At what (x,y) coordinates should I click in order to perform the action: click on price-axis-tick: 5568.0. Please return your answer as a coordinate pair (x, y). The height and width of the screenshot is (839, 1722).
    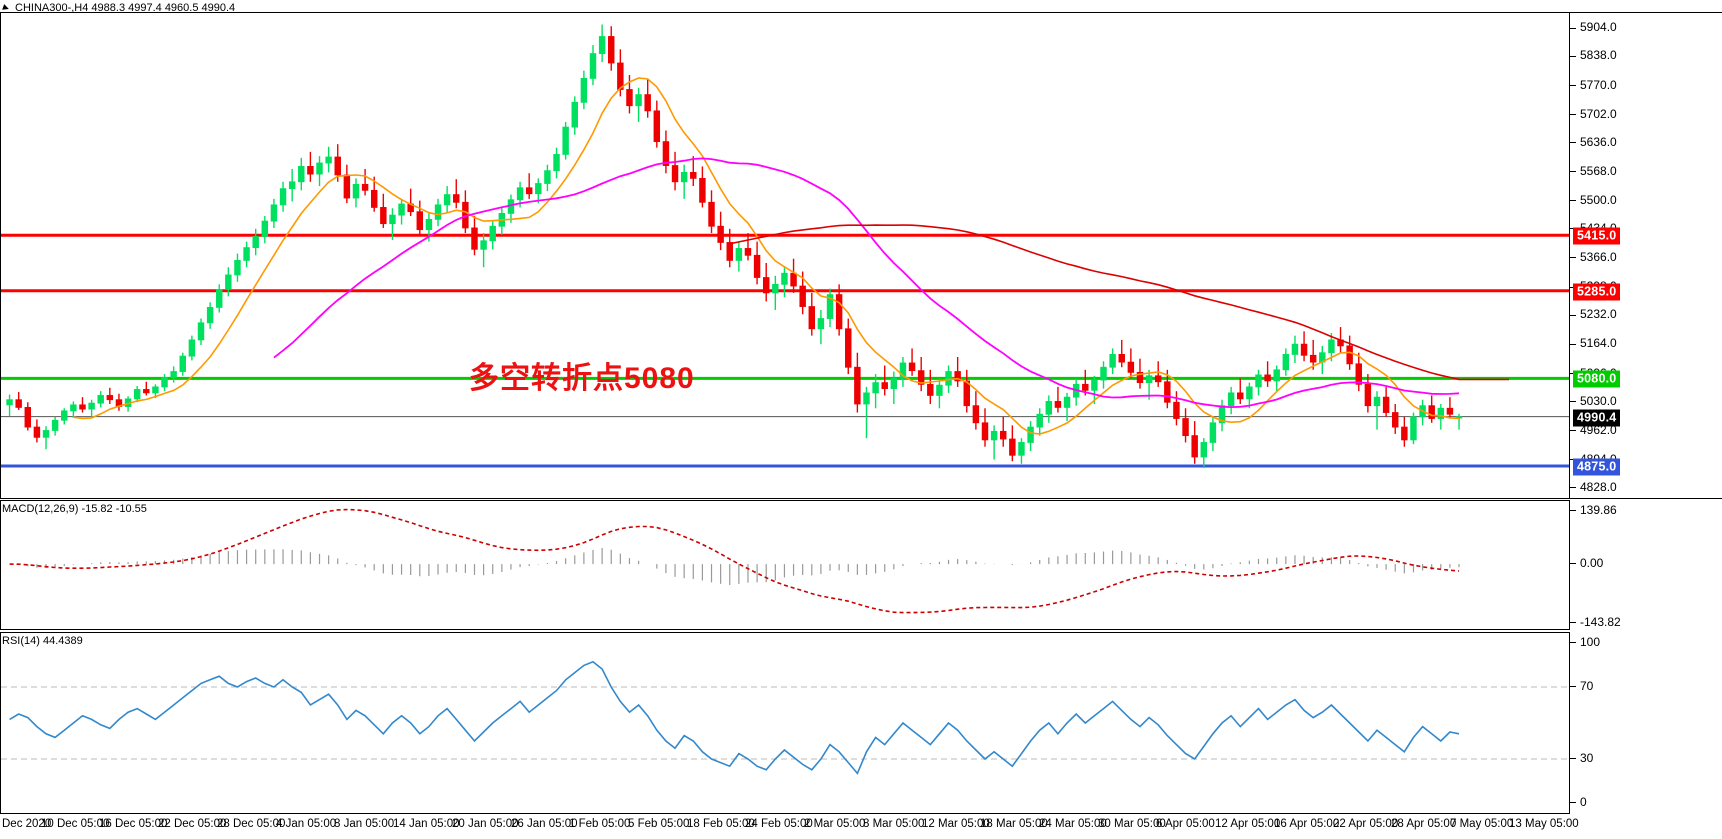
    Looking at the image, I should click on (1593, 171).